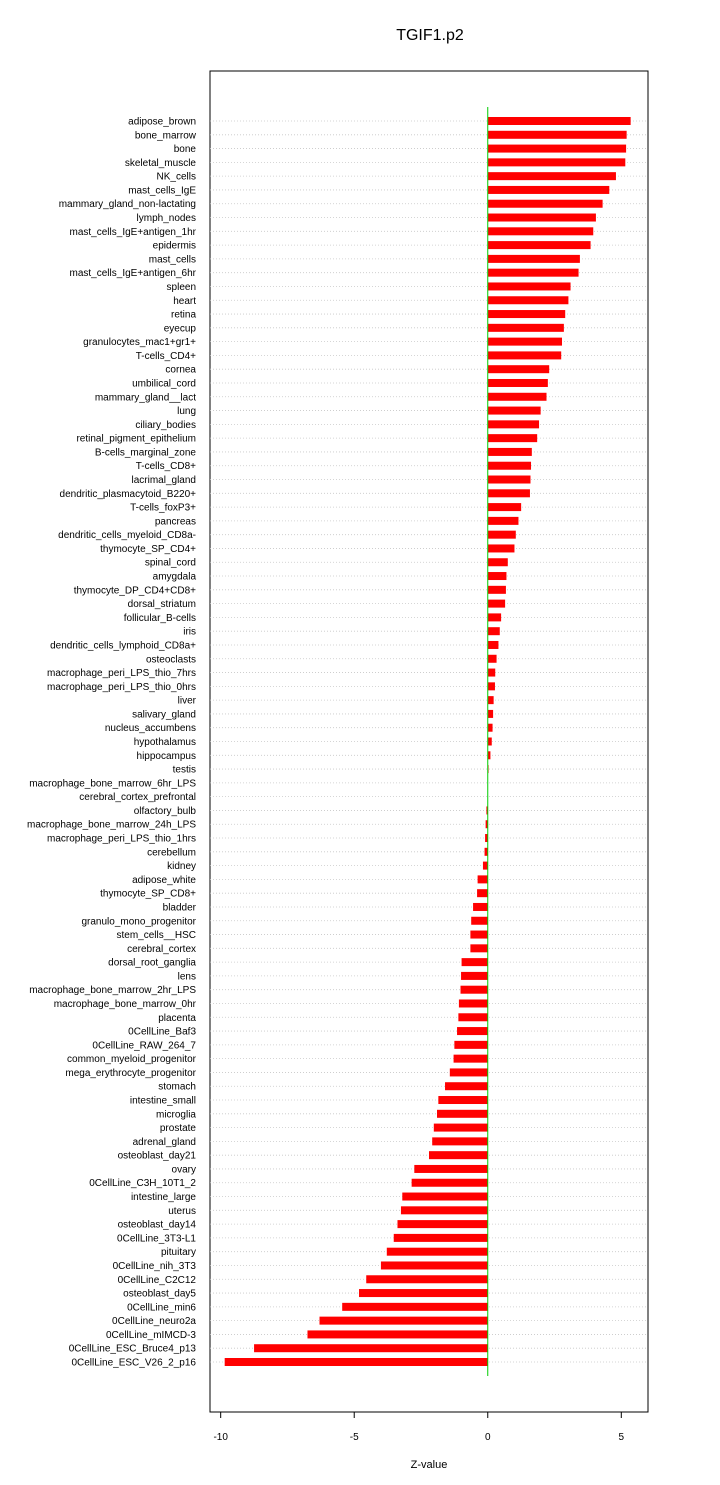  What do you see at coordinates (127, 535) in the screenshot?
I see `category-label: dendritic_cells_myeloid_CD8a-` at bounding box center [127, 535].